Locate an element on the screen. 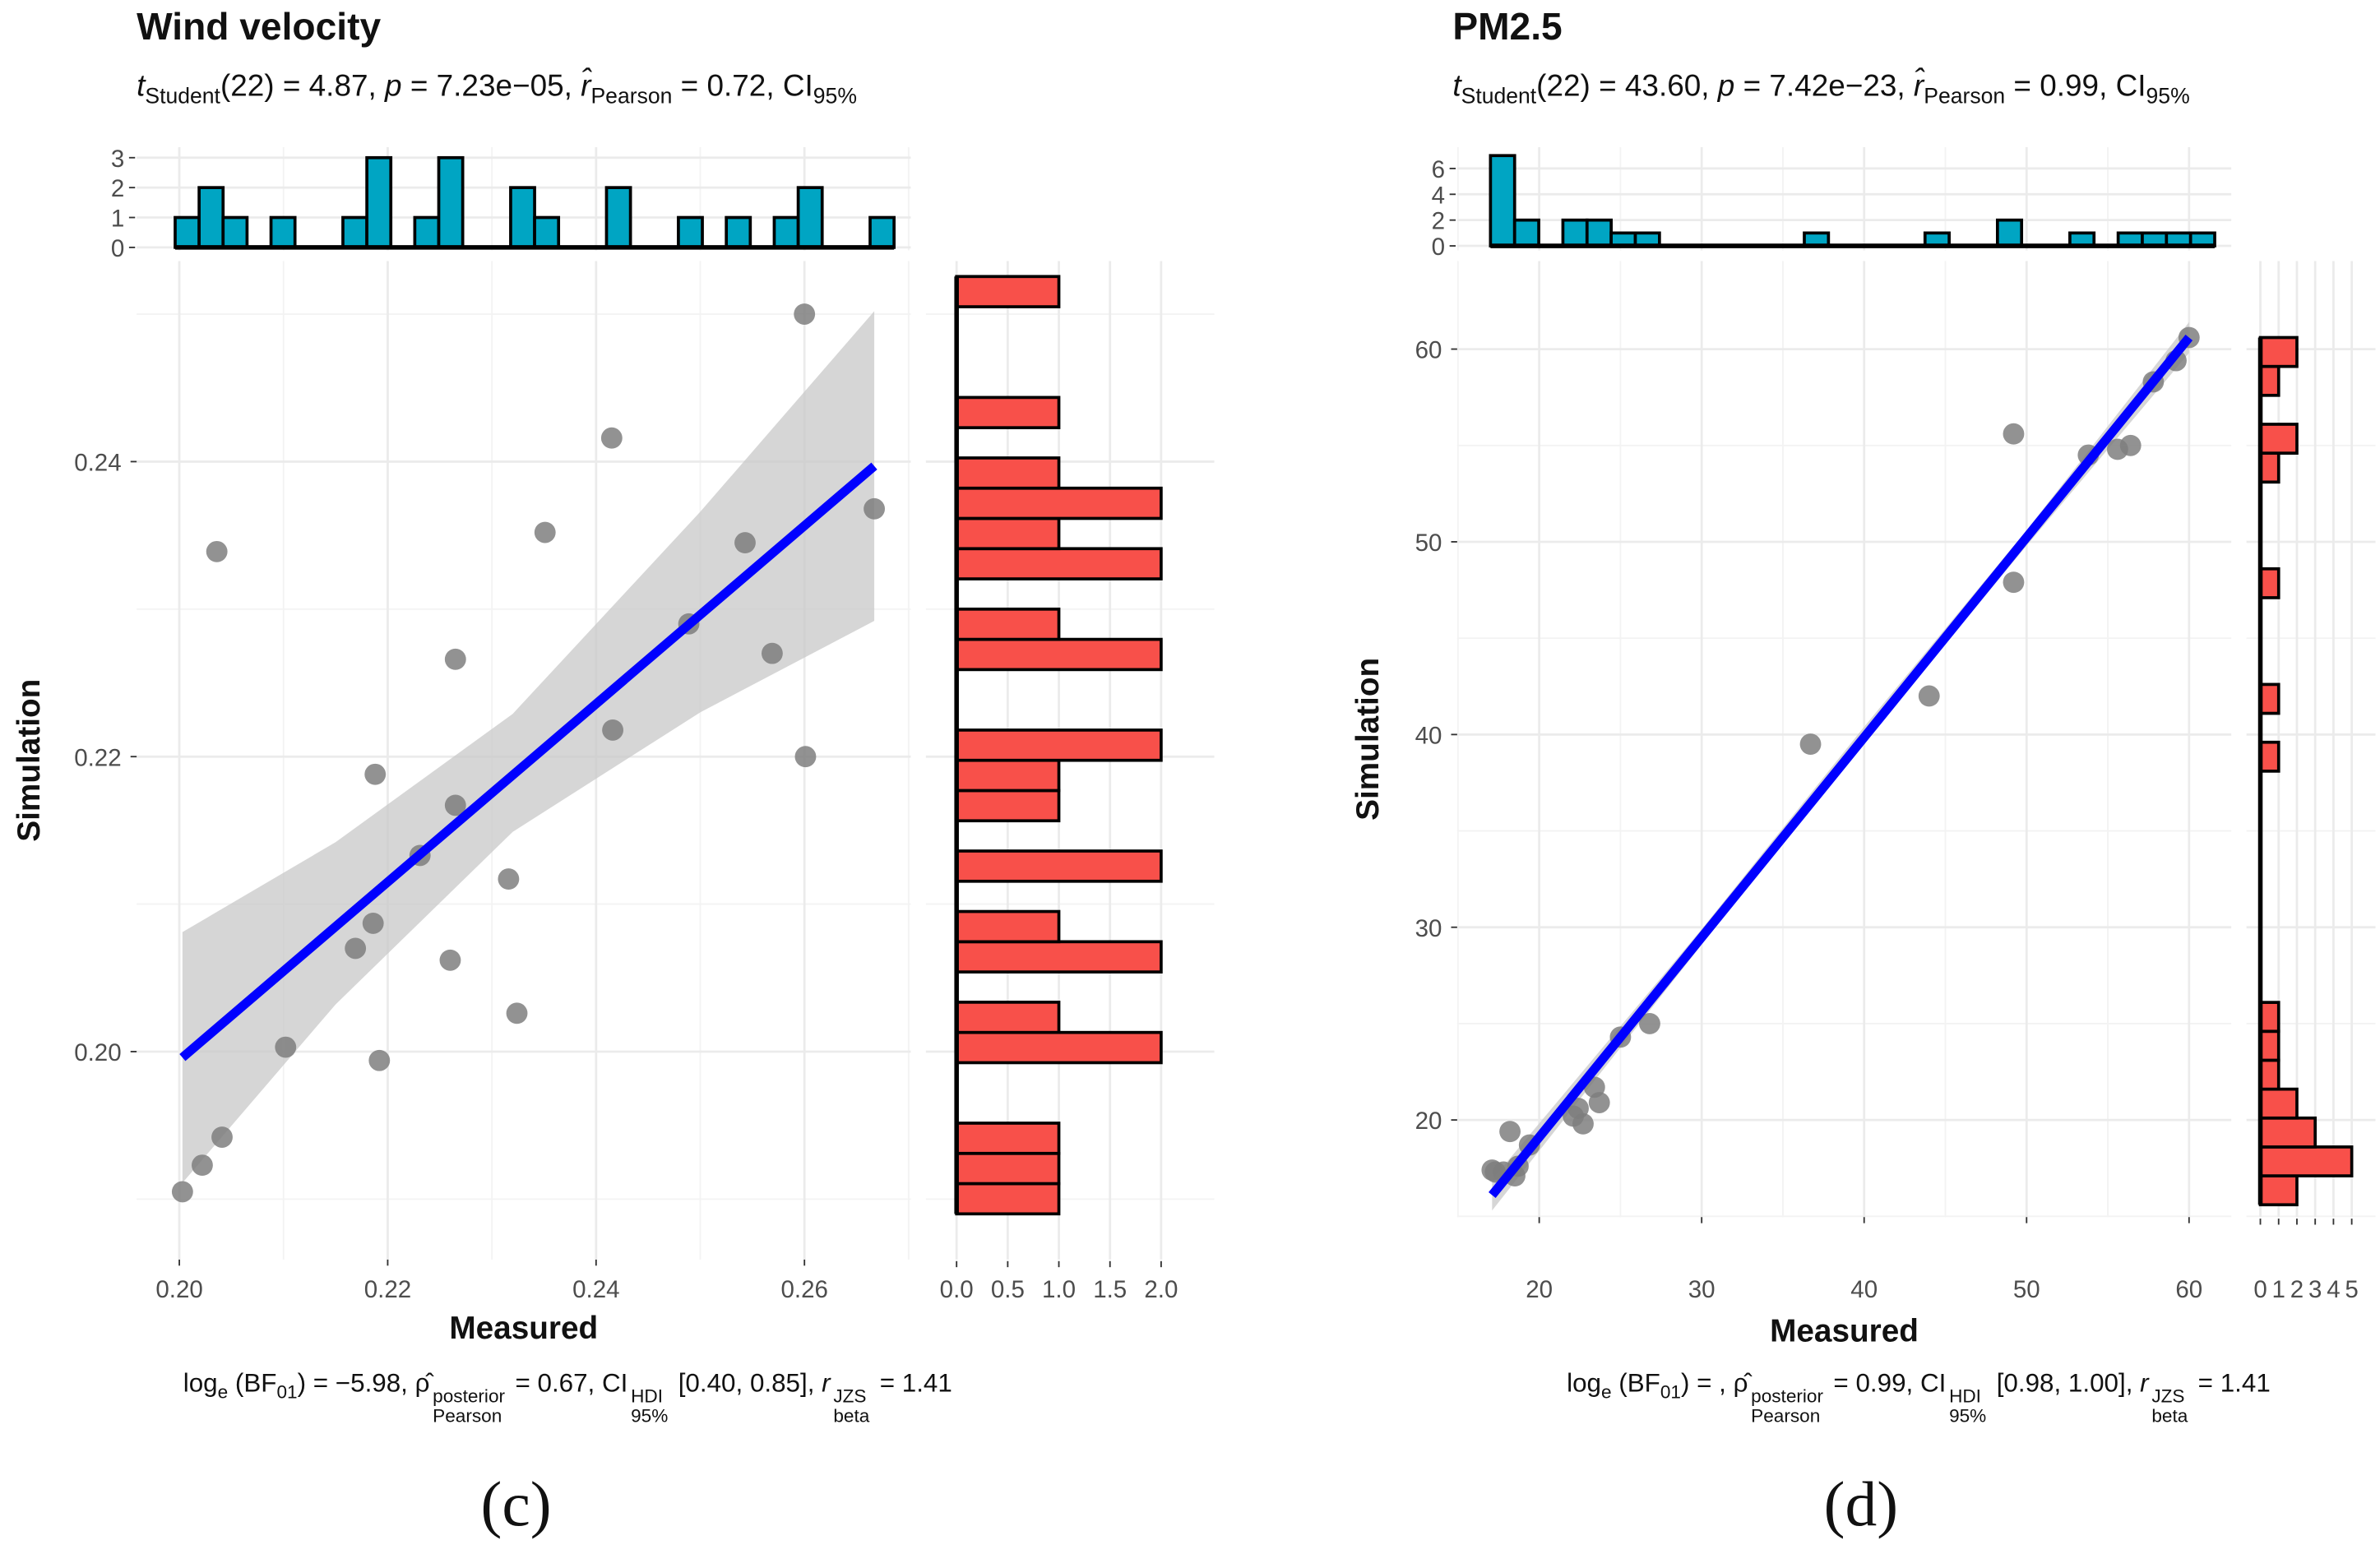  subscript: beta is located at coordinates (2169, 1415).